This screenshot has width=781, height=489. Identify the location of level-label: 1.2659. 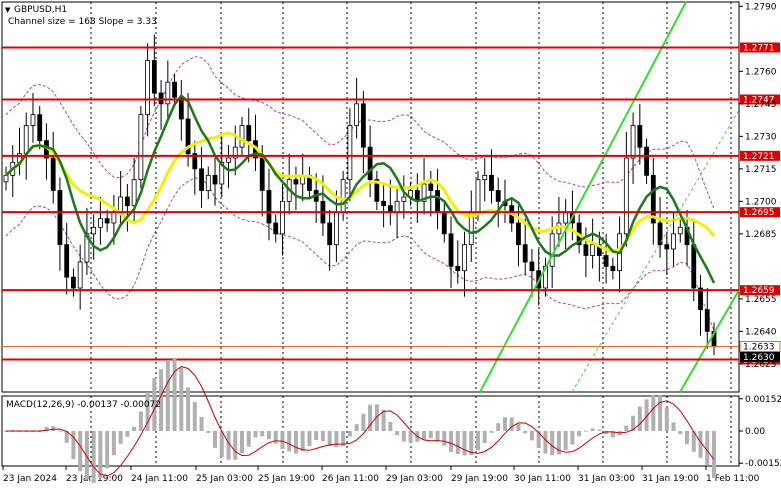
(759, 291).